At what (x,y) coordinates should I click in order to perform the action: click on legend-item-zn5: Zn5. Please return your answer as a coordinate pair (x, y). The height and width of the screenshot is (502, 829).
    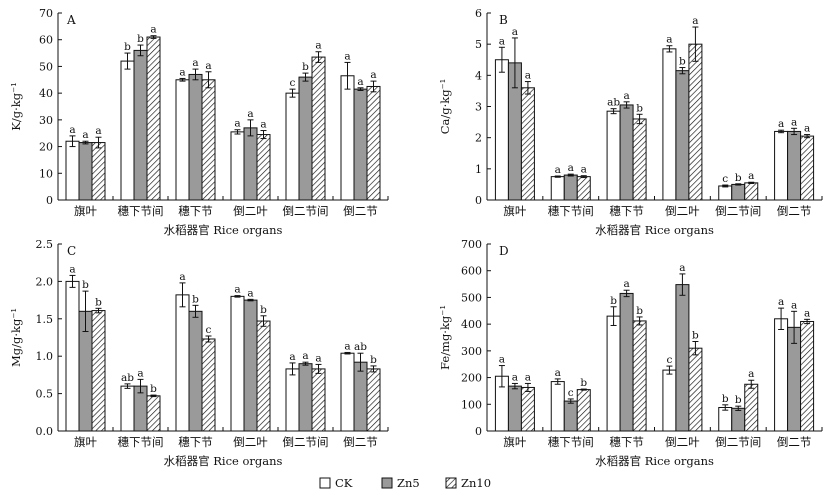
    Looking at the image, I should click on (400, 483).